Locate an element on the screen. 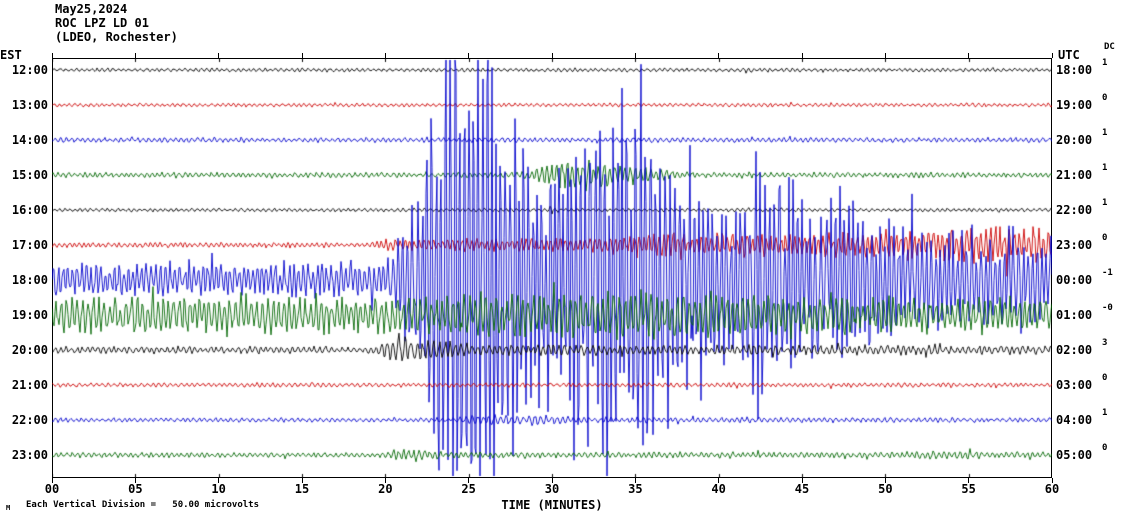 This screenshot has width=1130, height=519. dc-value: -0 is located at coordinates (1107, 308).